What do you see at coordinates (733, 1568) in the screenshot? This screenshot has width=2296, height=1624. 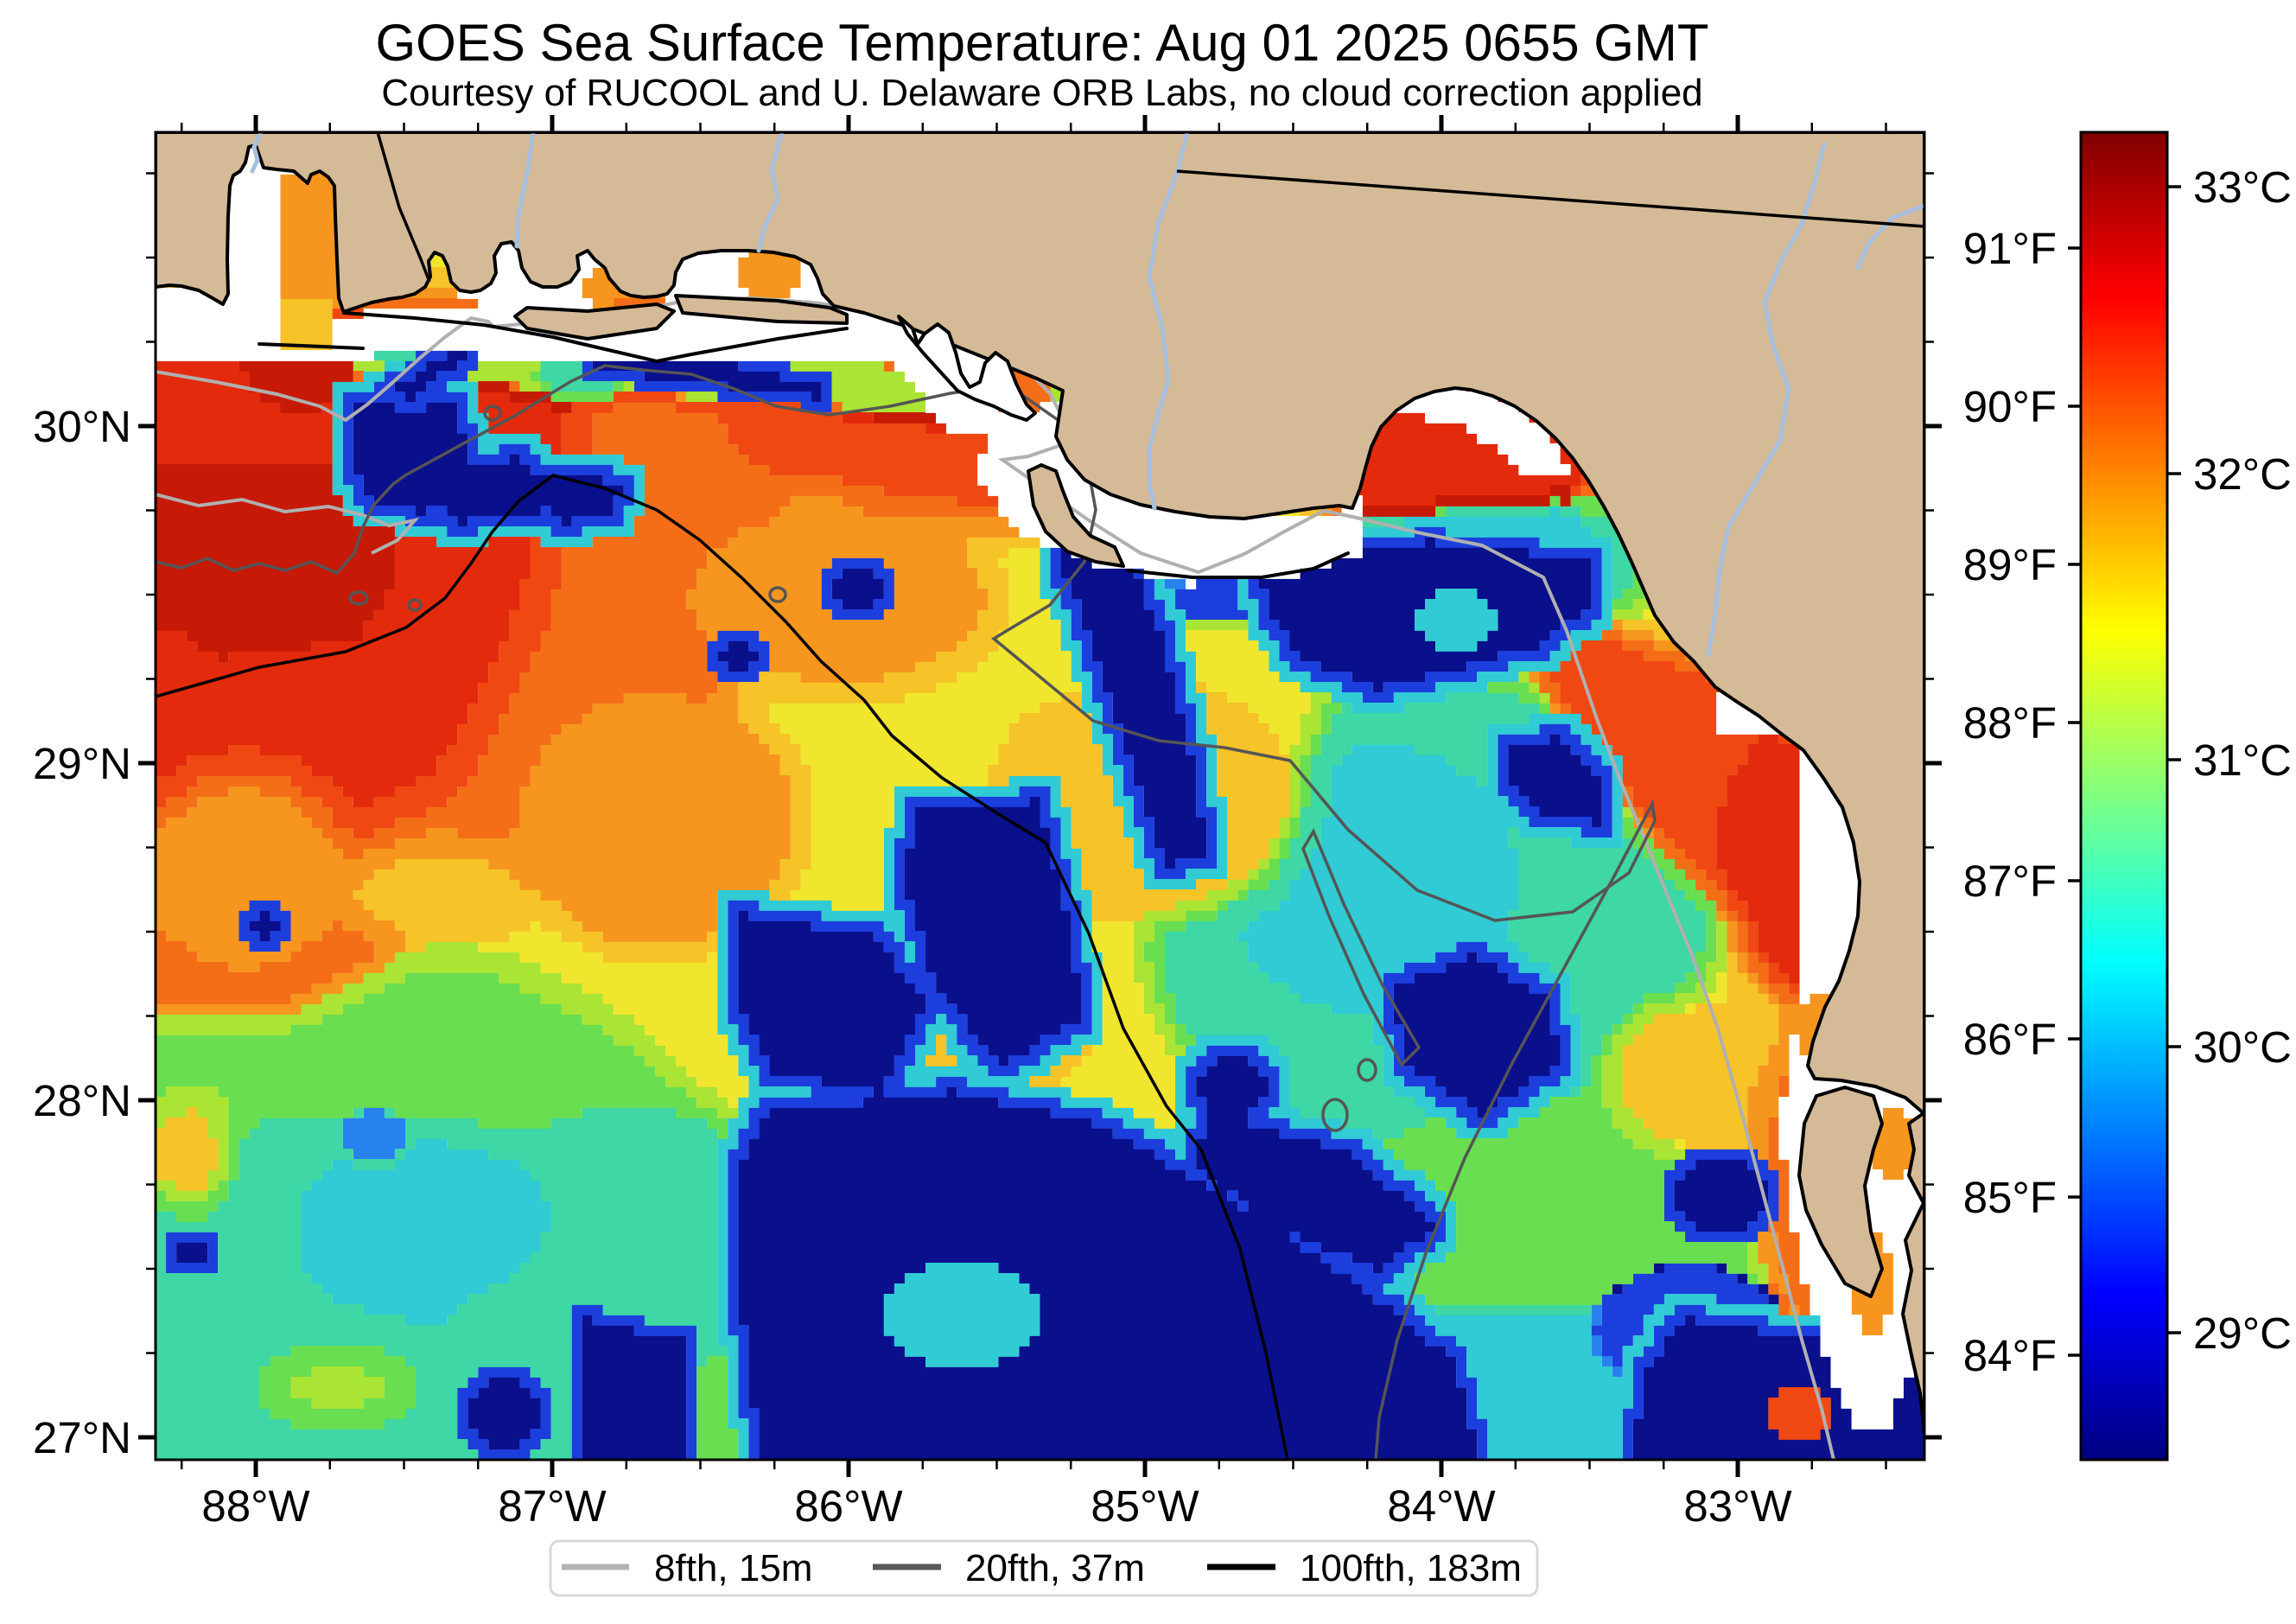 I see `svg-text: 8fth, 15m` at bounding box center [733, 1568].